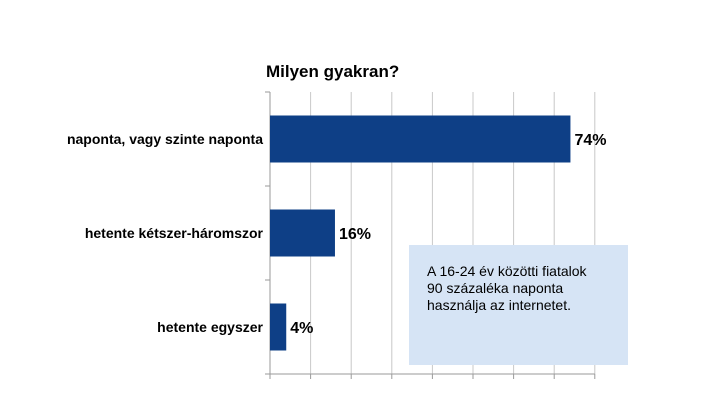  Describe the element at coordinates (174, 233) in the screenshot. I see `category-label: hetente kétszer-háromszor` at that location.